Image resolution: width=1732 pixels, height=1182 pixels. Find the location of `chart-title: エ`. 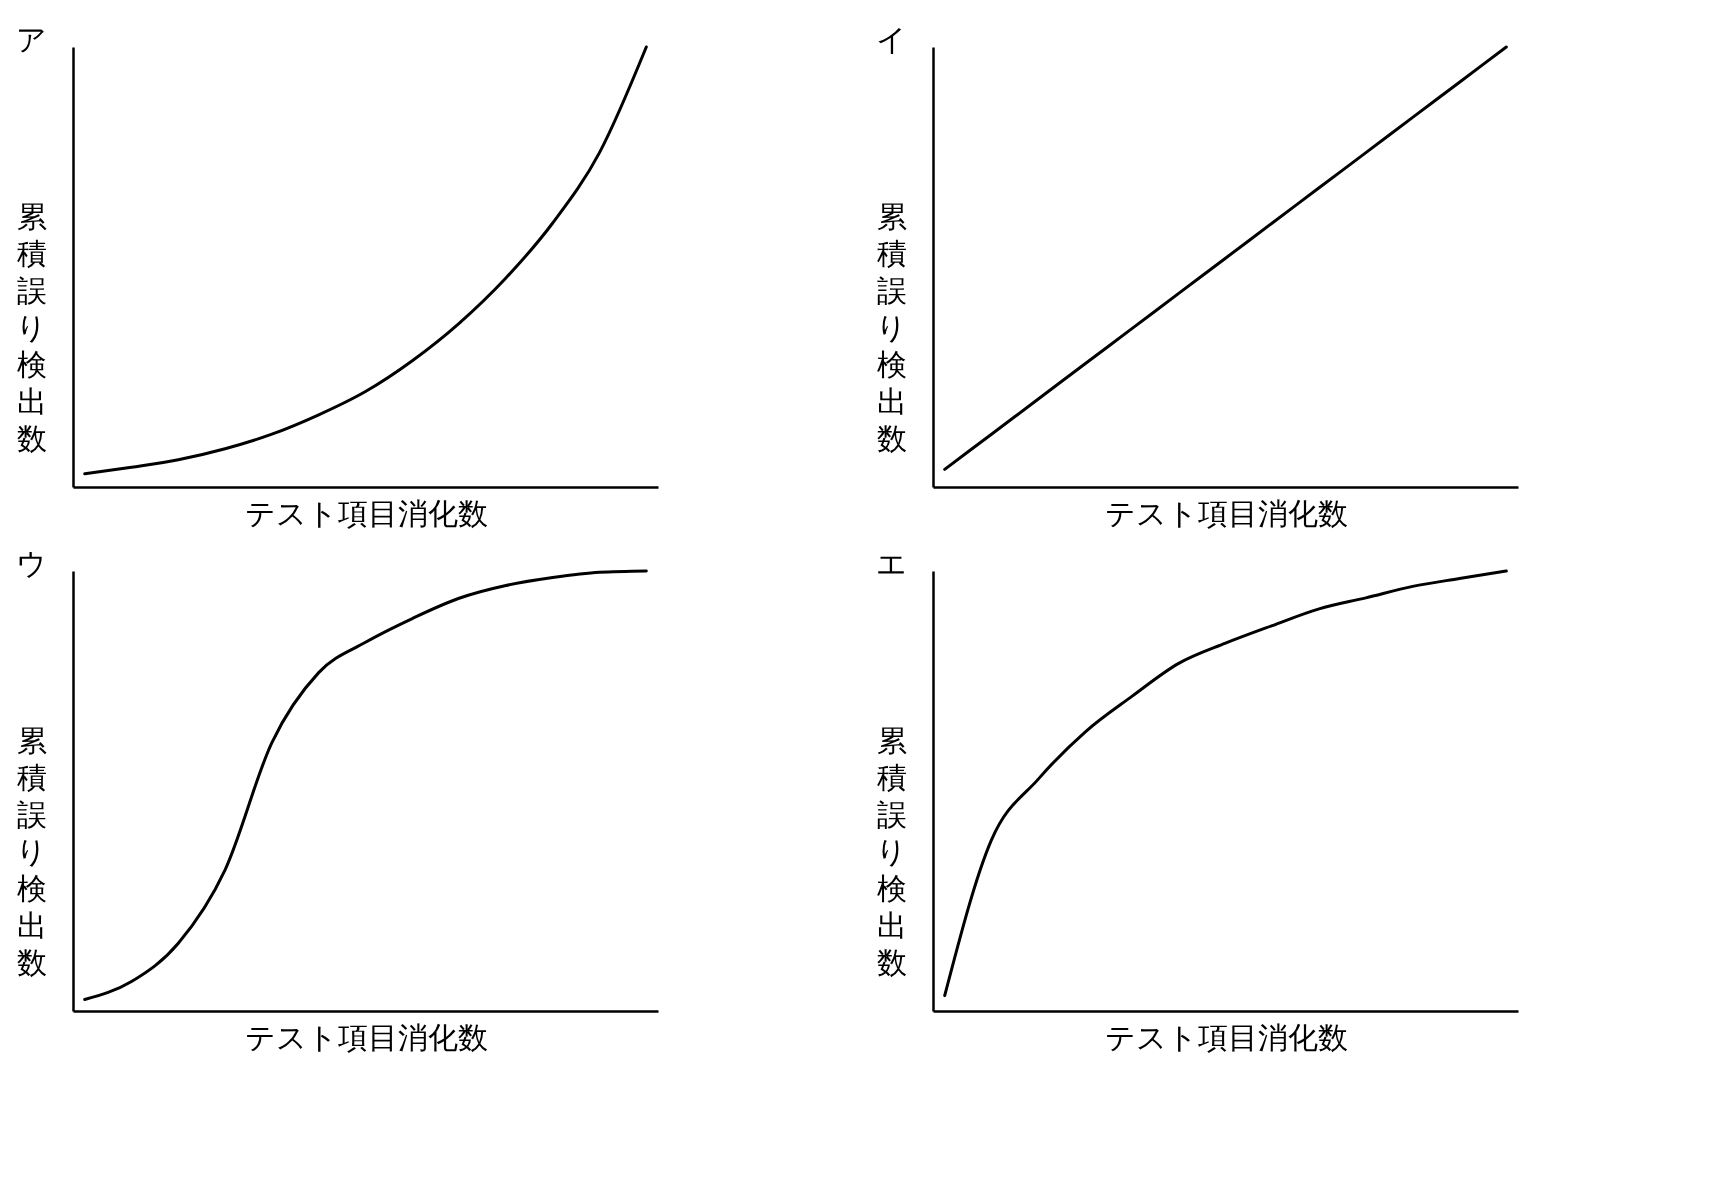

chart-title: エ is located at coordinates (891, 563).